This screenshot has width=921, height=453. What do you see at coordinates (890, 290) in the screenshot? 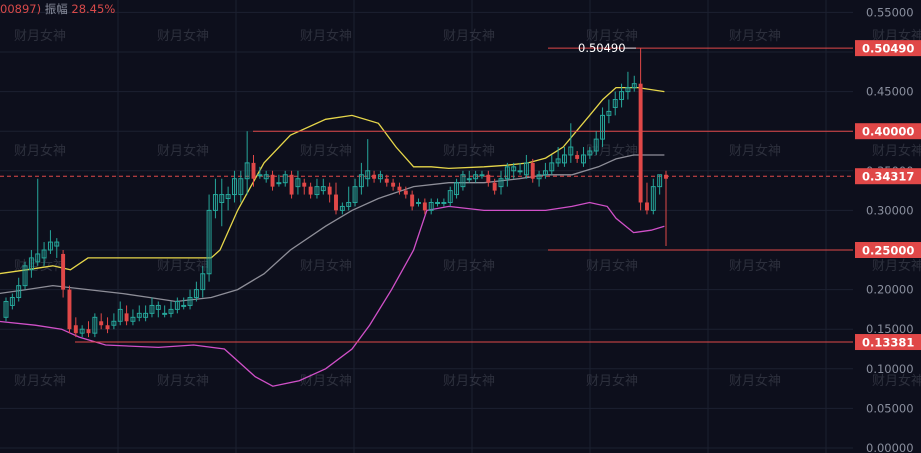
I see `y-tick-label: 0.20000` at bounding box center [890, 290].